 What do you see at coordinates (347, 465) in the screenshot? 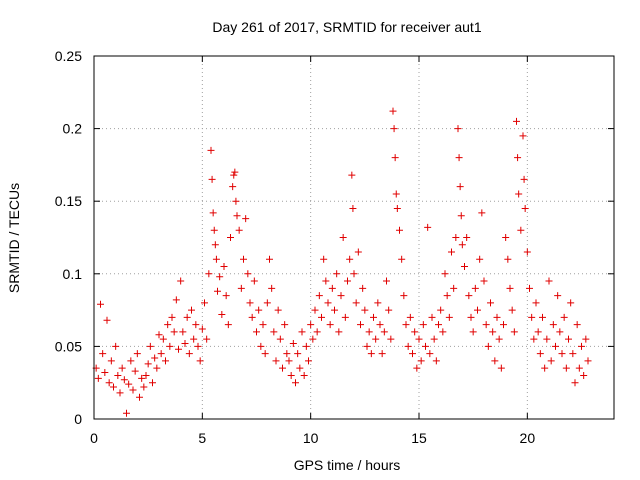
I see `x-axis-label: GPS time / hours` at bounding box center [347, 465].